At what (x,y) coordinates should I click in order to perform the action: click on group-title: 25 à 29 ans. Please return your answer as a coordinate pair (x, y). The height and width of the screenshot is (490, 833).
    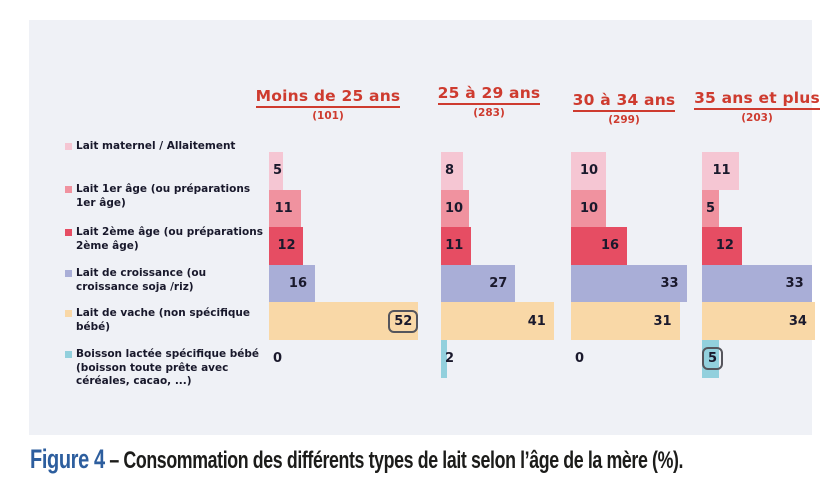
    Looking at the image, I should click on (489, 94).